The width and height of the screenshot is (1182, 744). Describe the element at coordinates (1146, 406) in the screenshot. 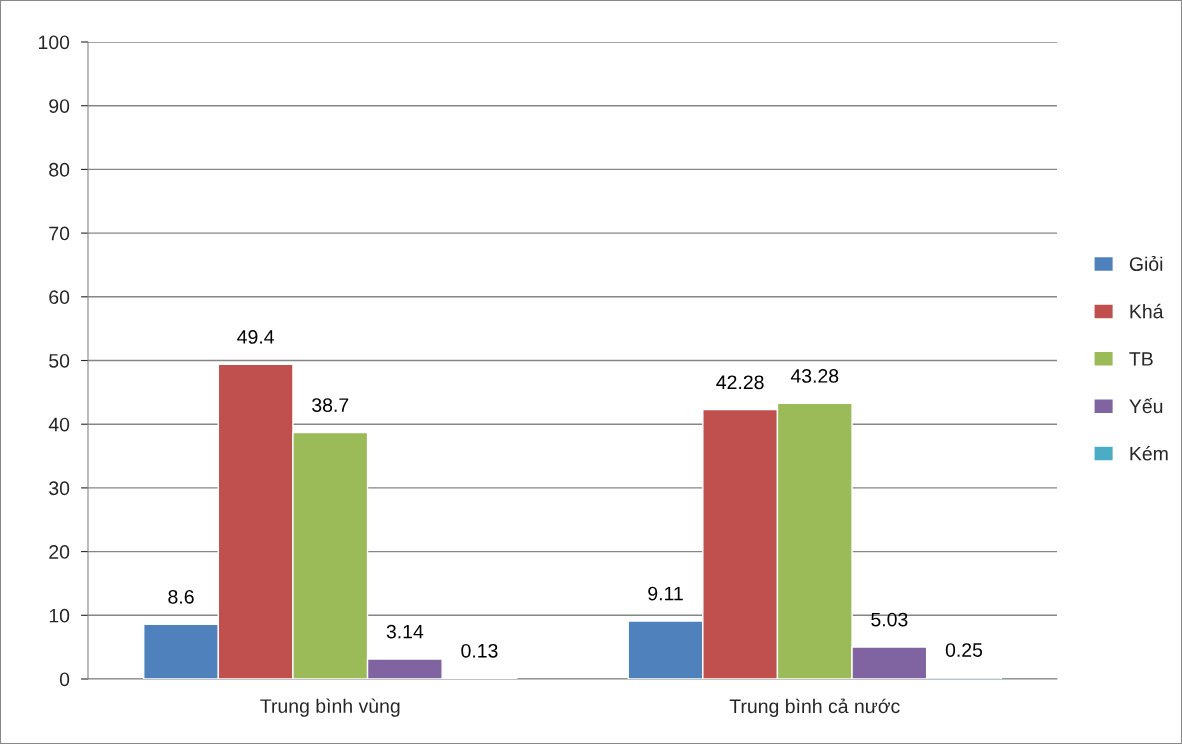

I see `legend-label: Yếu` at that location.